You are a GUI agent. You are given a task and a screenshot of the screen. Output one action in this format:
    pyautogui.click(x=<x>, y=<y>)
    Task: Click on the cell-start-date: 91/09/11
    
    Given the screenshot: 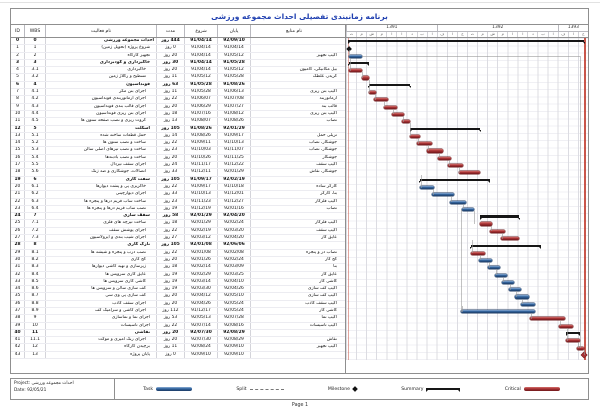 What is the action you would take?
    pyautogui.click(x=200, y=143)
    